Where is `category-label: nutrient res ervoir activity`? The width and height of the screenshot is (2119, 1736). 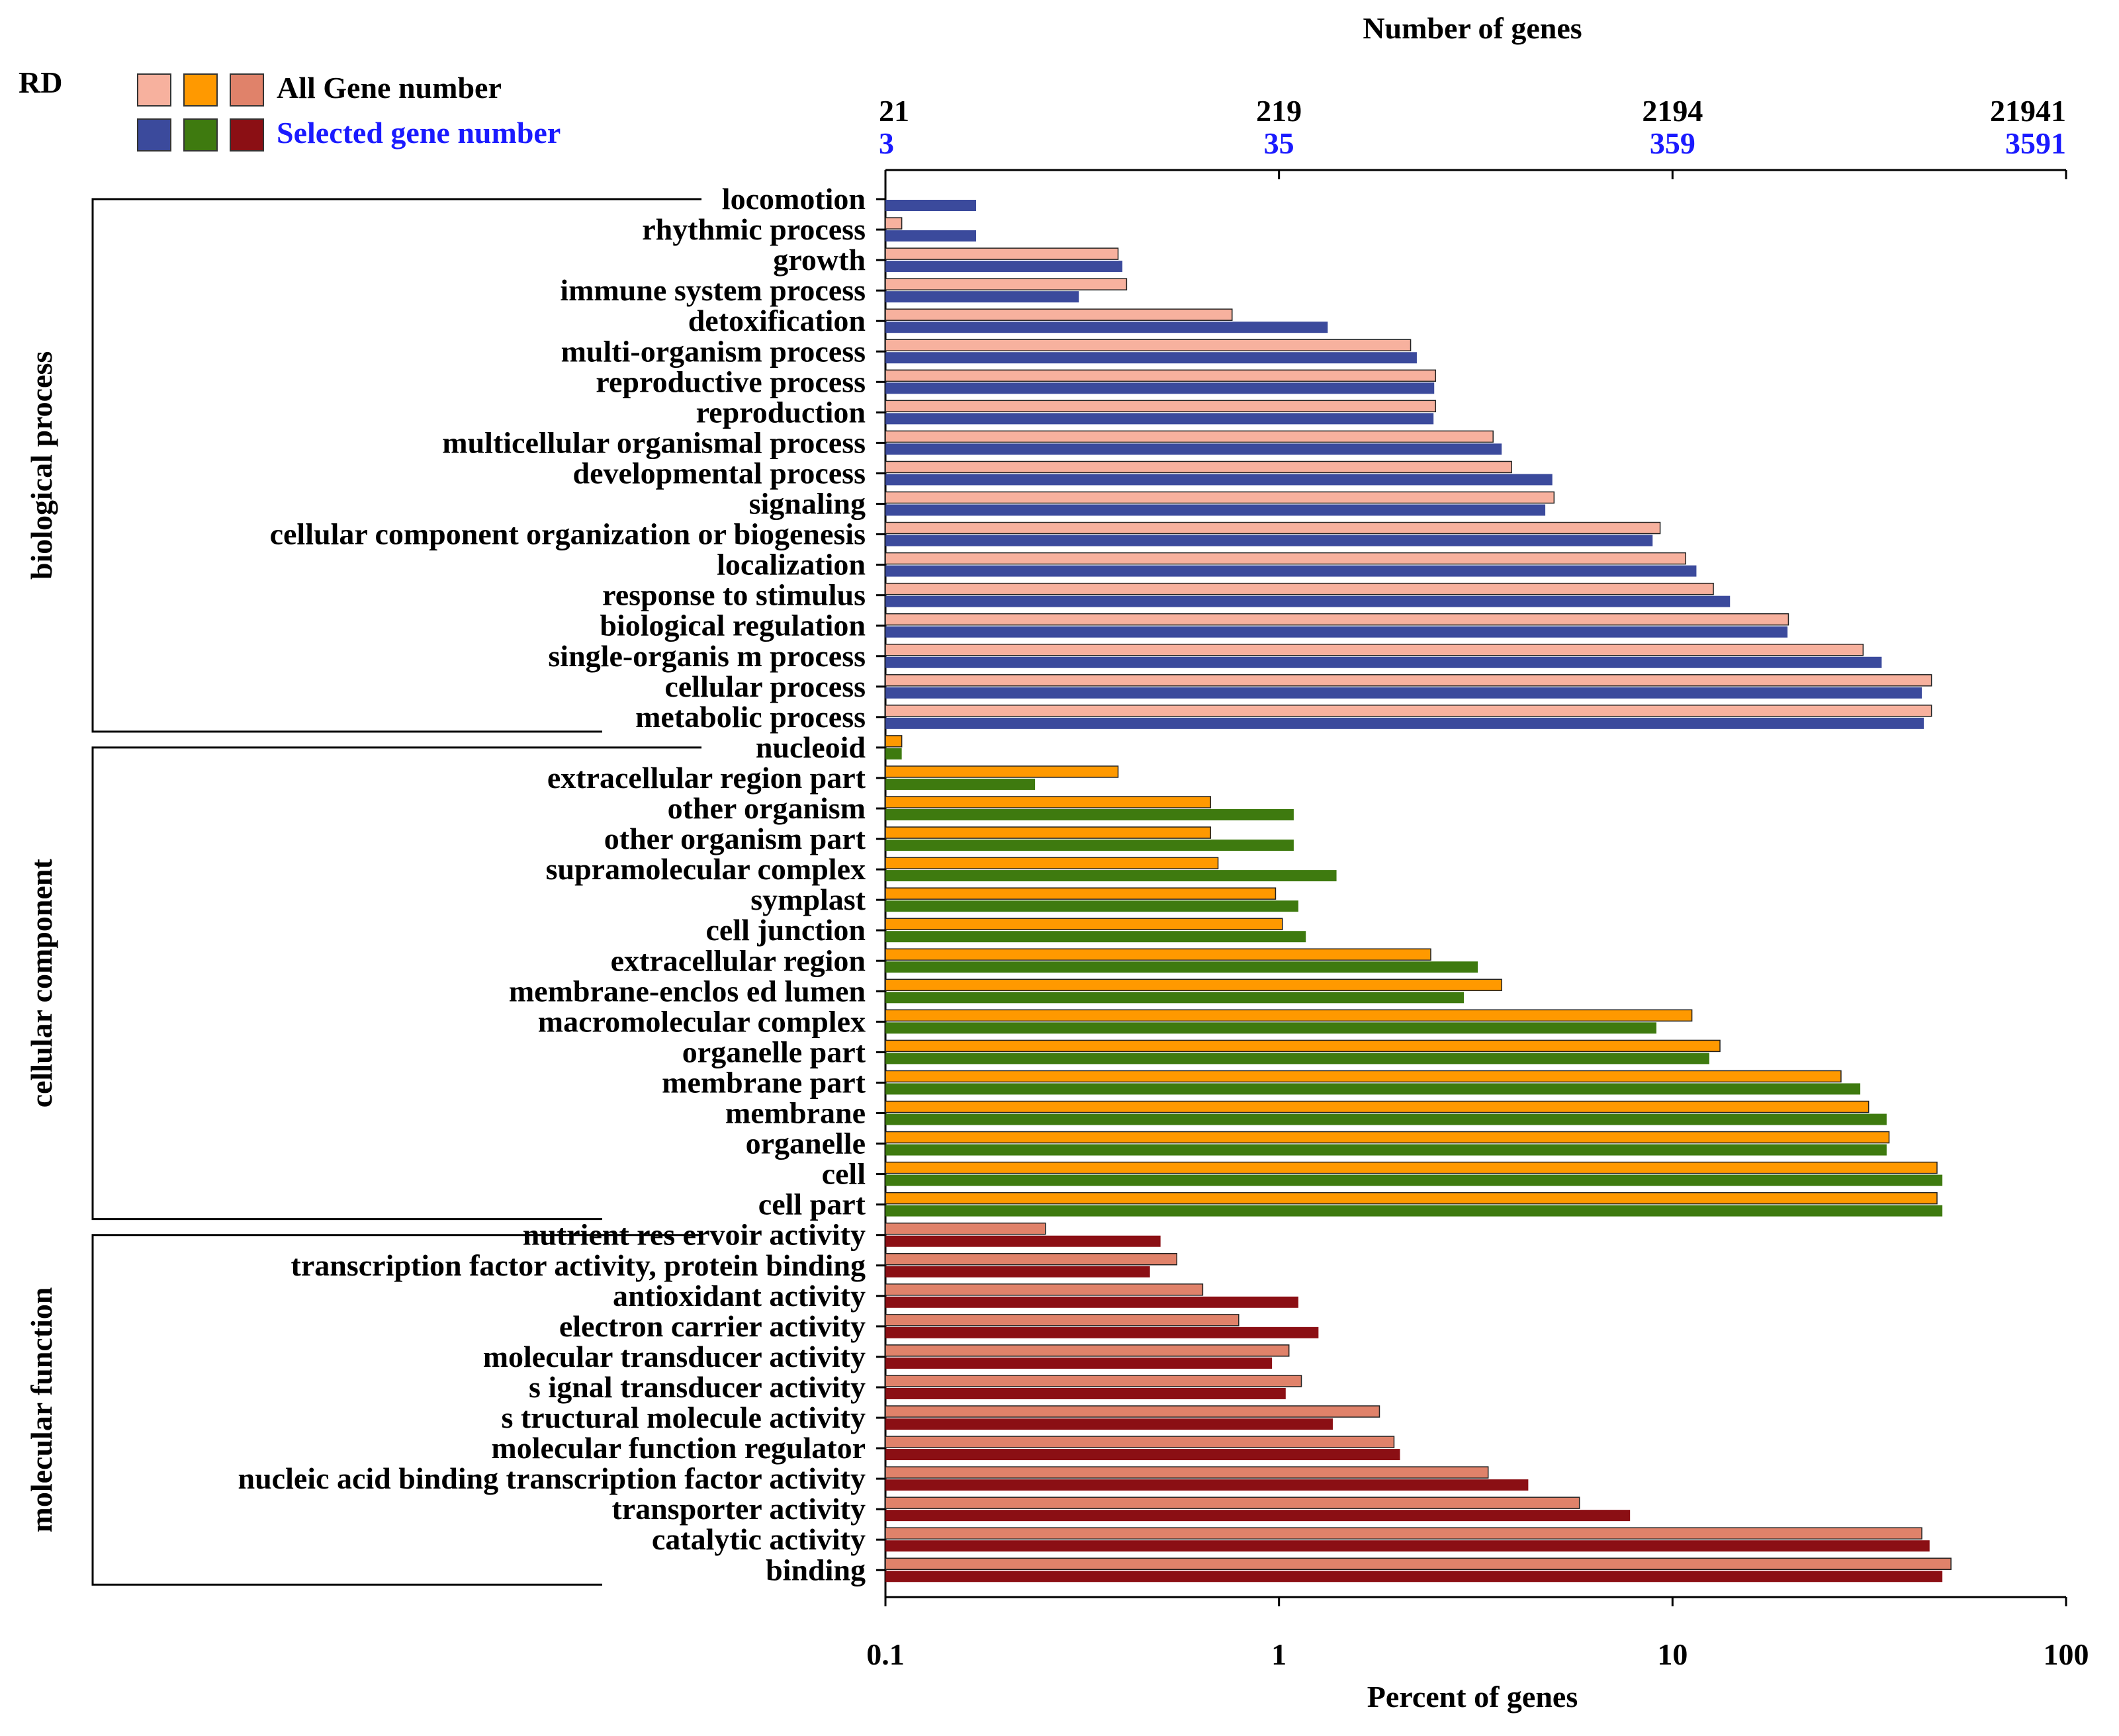 category-label: nutrient res ervoir activity is located at coordinates (694, 1235).